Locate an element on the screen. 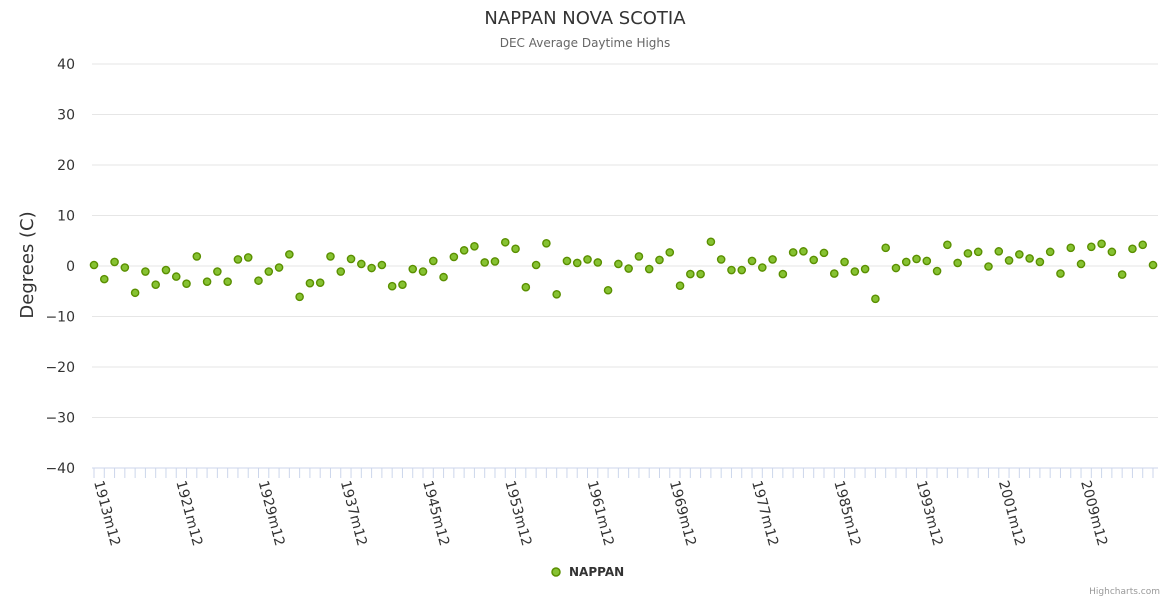 This screenshot has height=600, width=1170. legend: NAPPAN is located at coordinates (587, 572).